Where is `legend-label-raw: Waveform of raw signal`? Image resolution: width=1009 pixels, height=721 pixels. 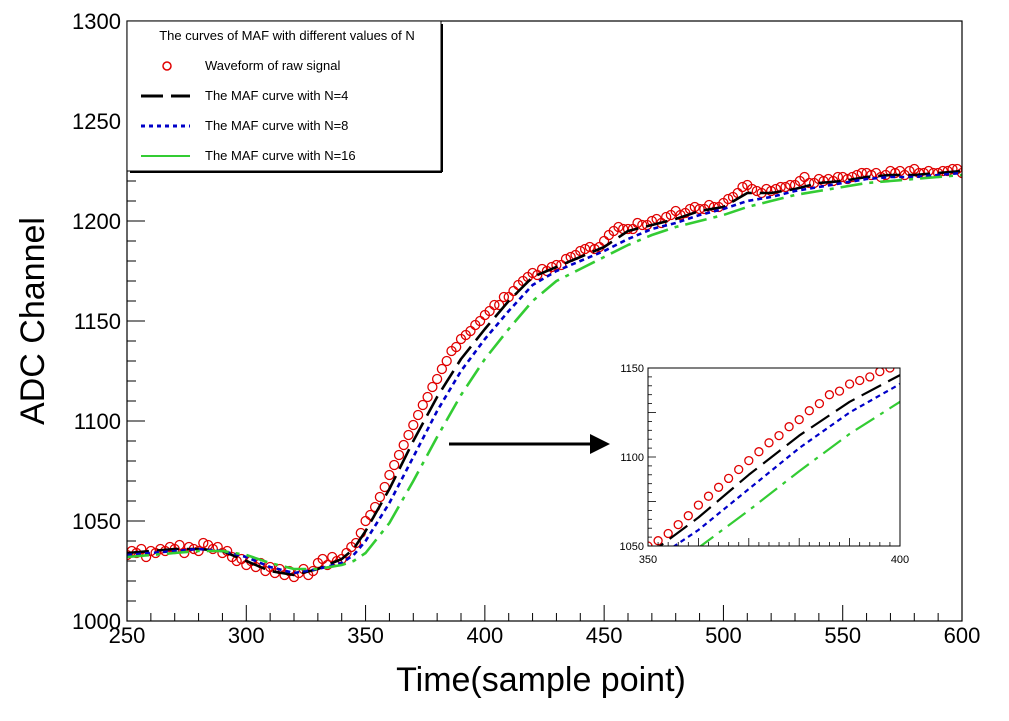 legend-label-raw: Waveform of raw signal is located at coordinates (272, 65).